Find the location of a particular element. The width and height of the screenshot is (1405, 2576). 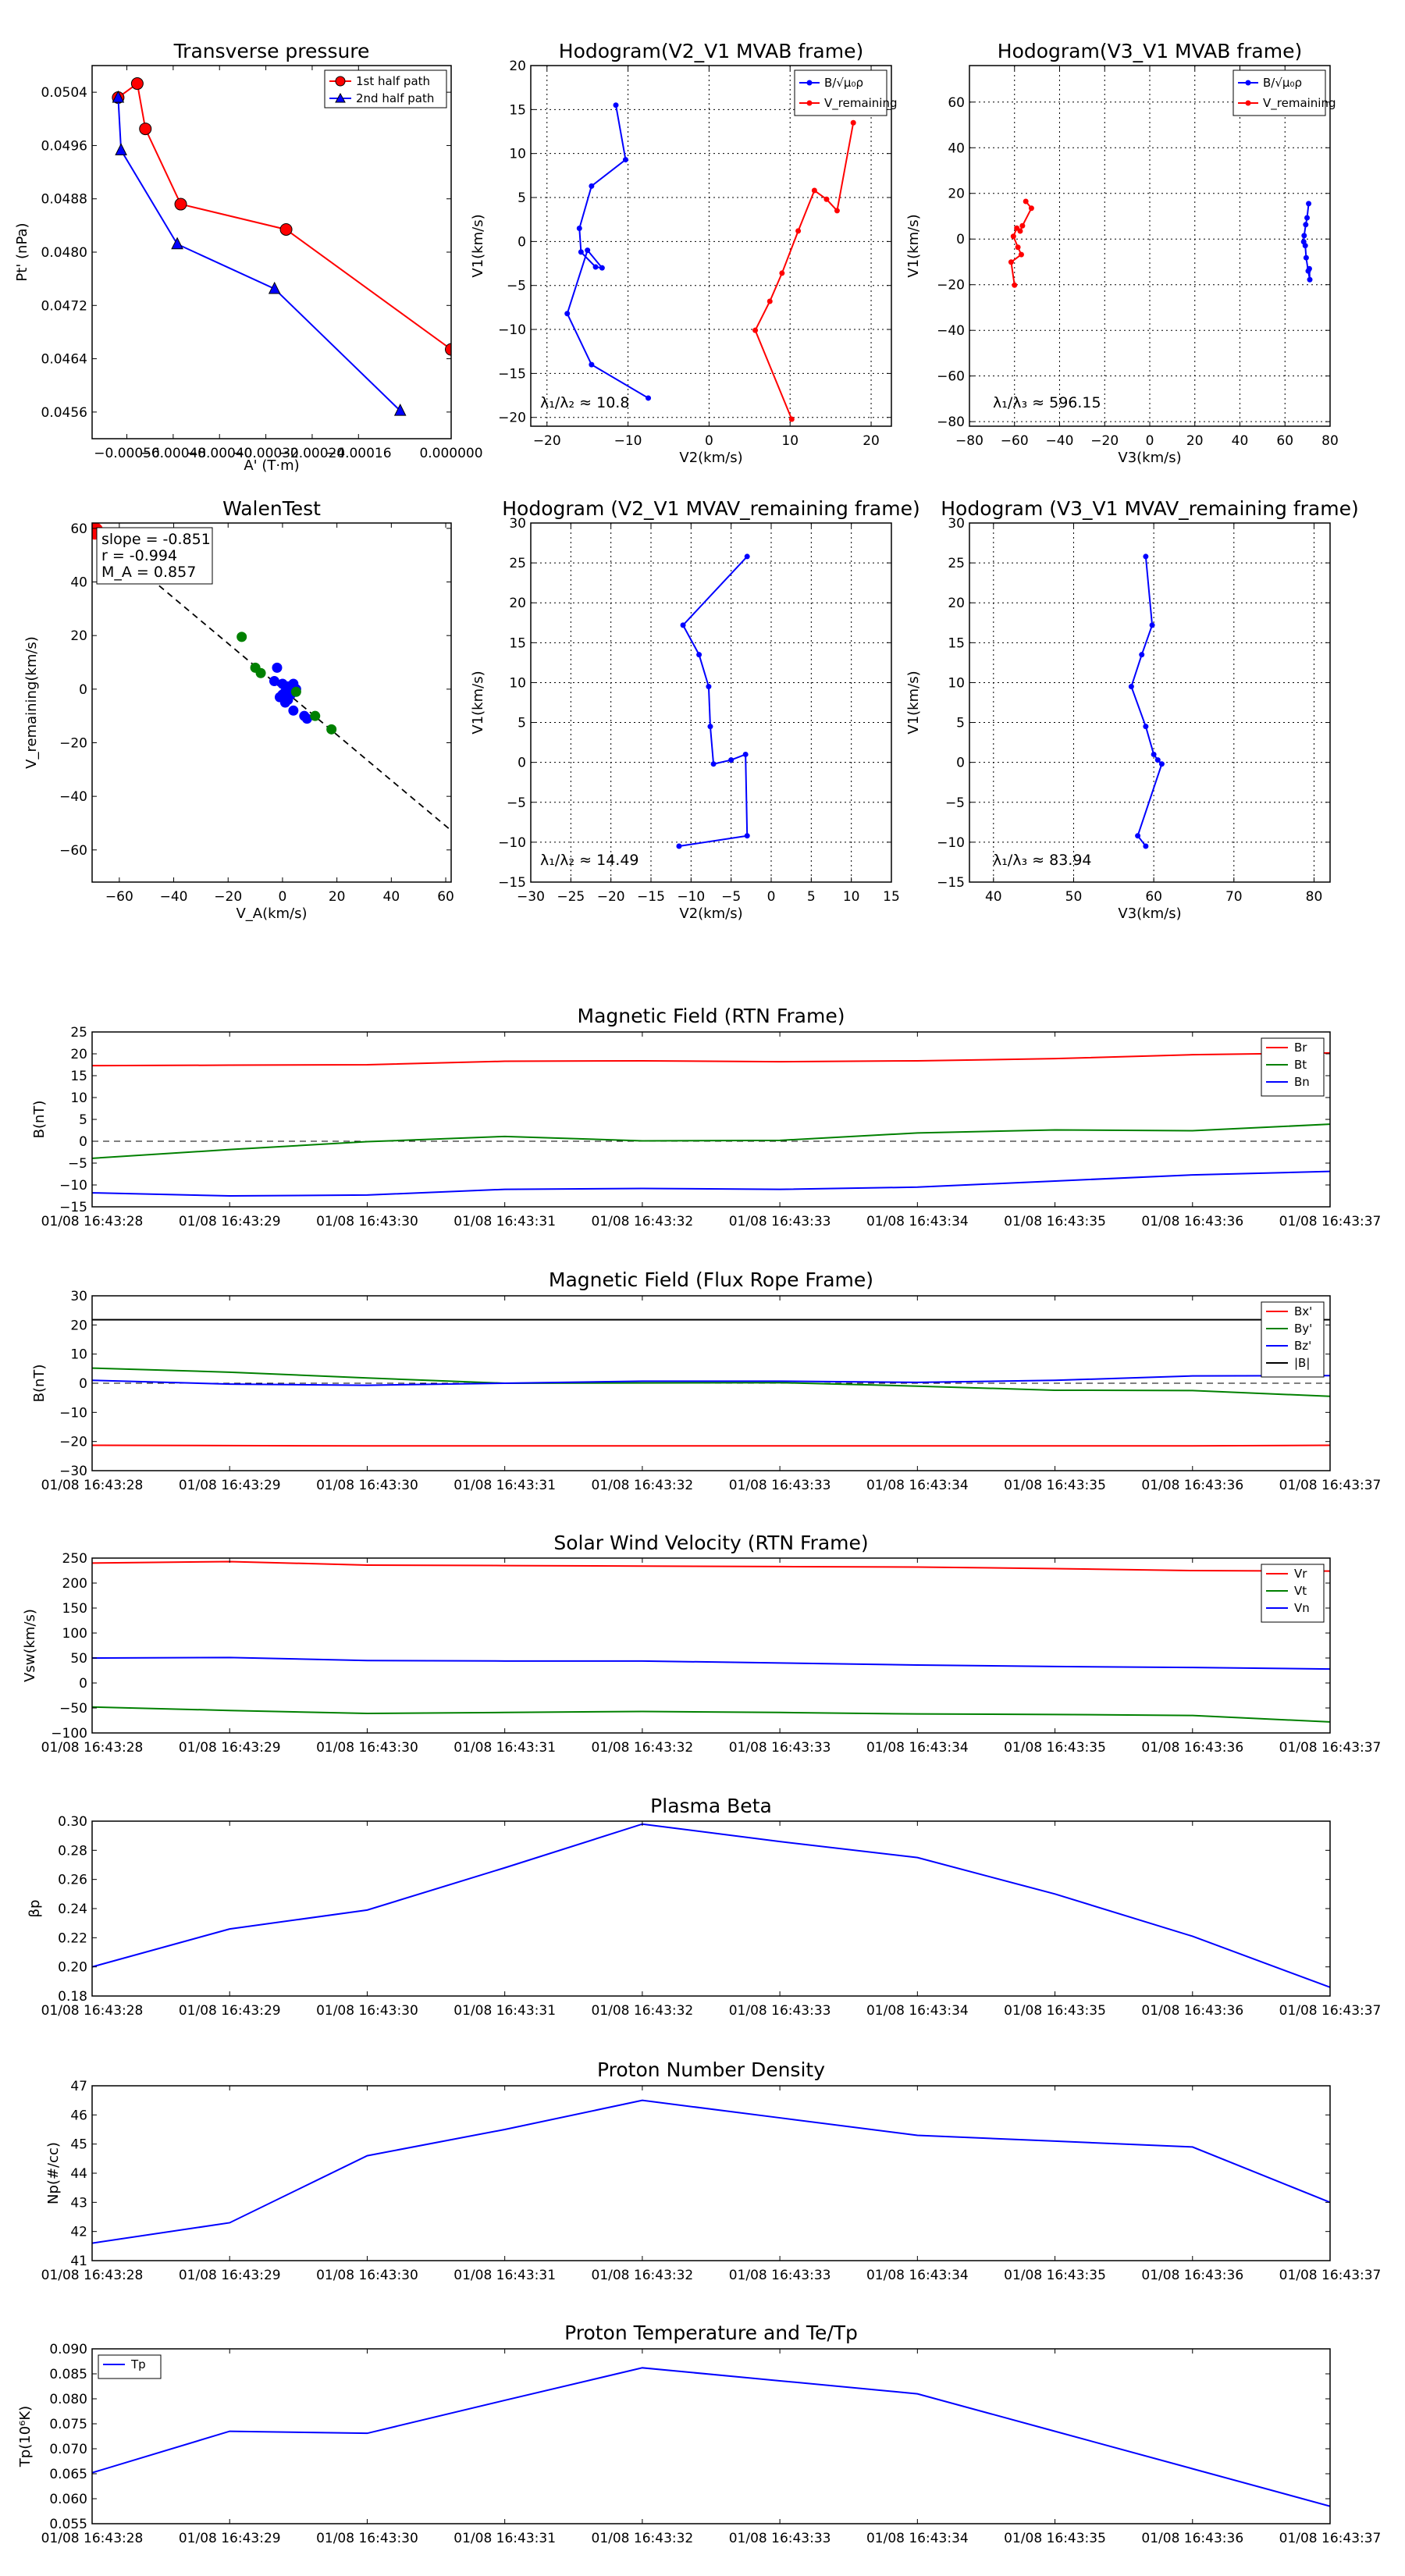

time-tick-label: 01/08 16:43:30 is located at coordinates (367, 1485).